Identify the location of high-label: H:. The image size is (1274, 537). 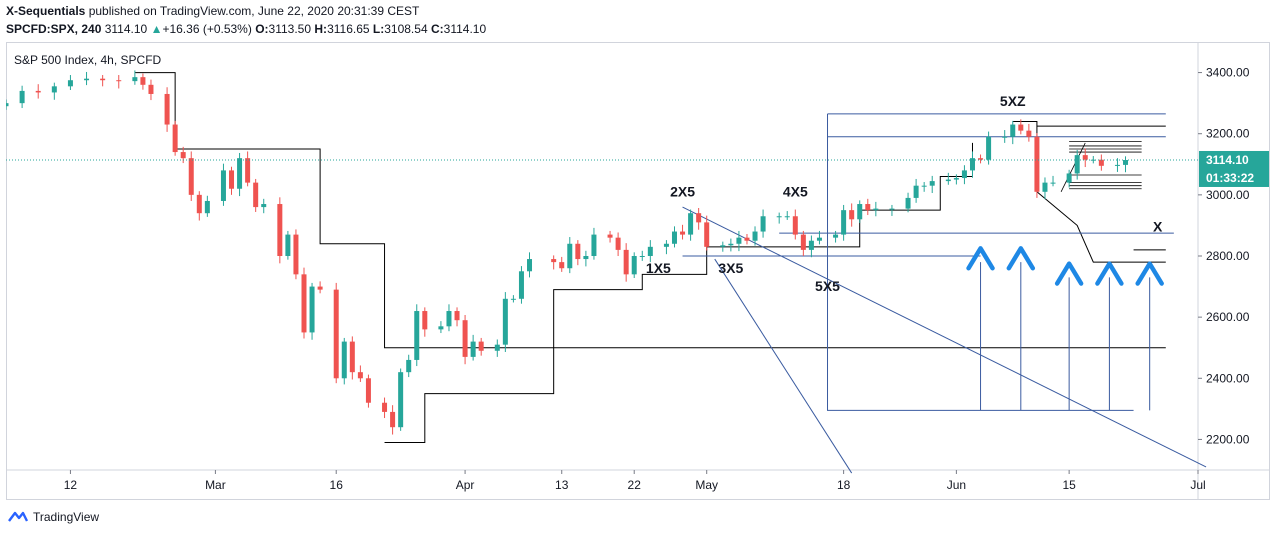
(320, 29).